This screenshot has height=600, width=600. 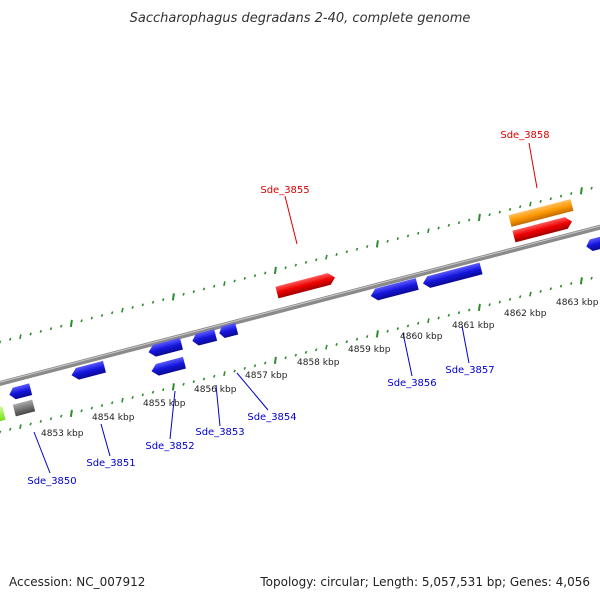 I want to click on gene-label-sde-3852: Sde_3852, so click(x=169, y=446).